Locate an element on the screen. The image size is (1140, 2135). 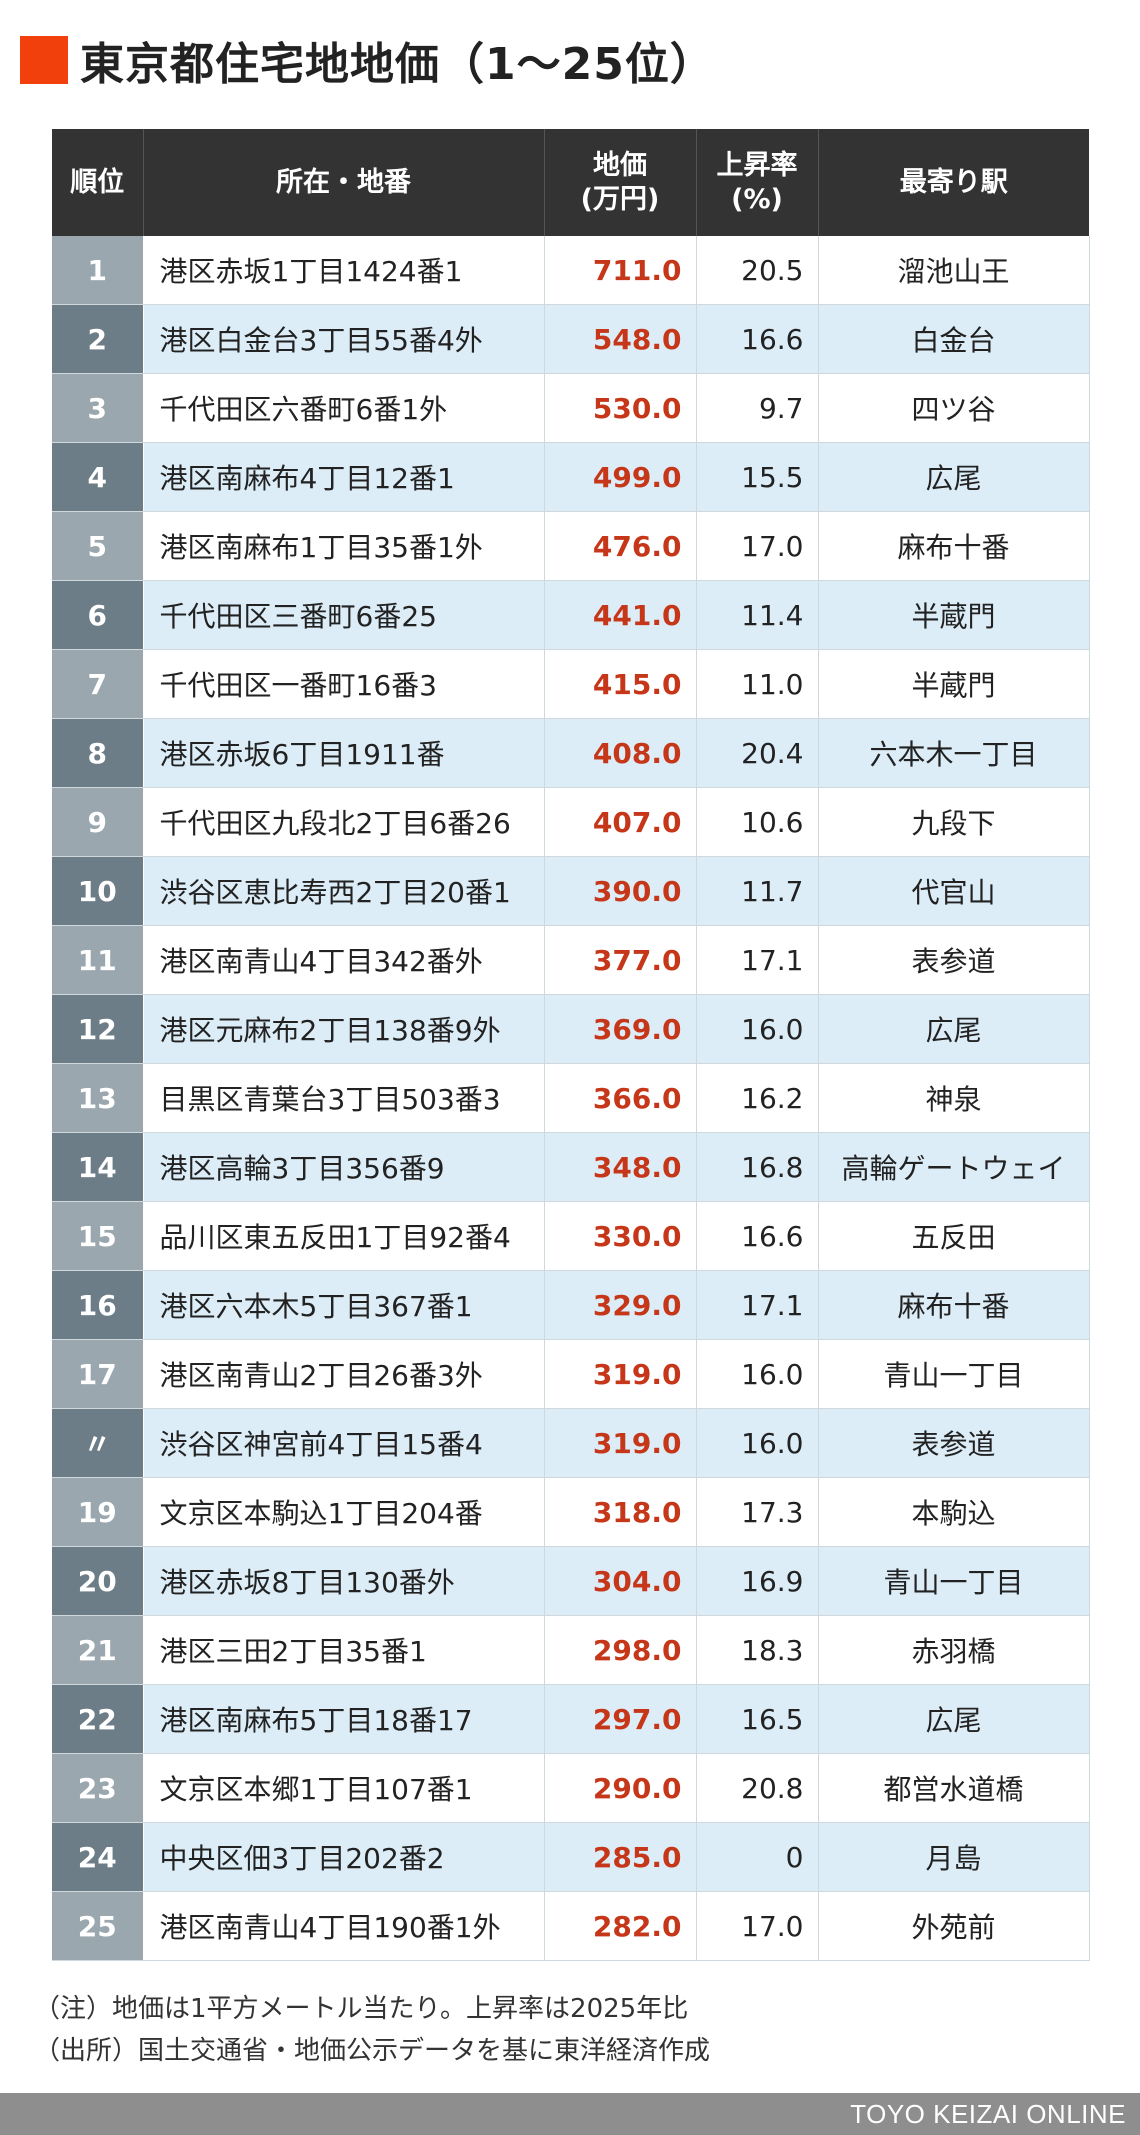
rate-cell: 20.4 is located at coordinates (757, 753).